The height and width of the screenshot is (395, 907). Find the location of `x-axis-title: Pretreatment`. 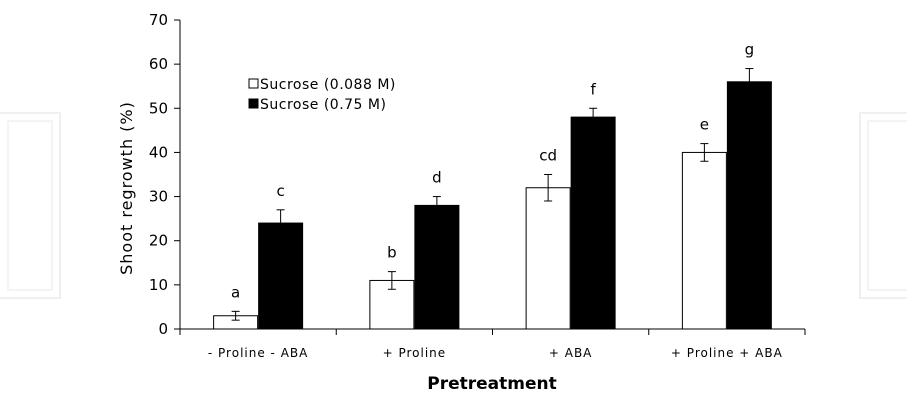

x-axis-title: Pretreatment is located at coordinates (491, 384).